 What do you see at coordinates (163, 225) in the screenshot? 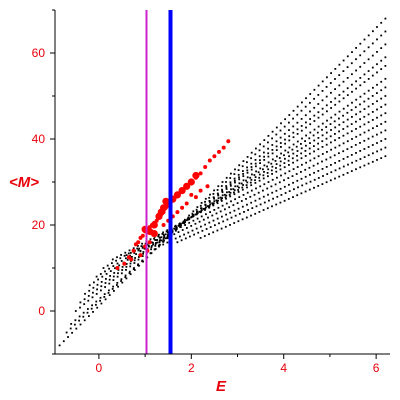
I see `highlight-point` at bounding box center [163, 225].